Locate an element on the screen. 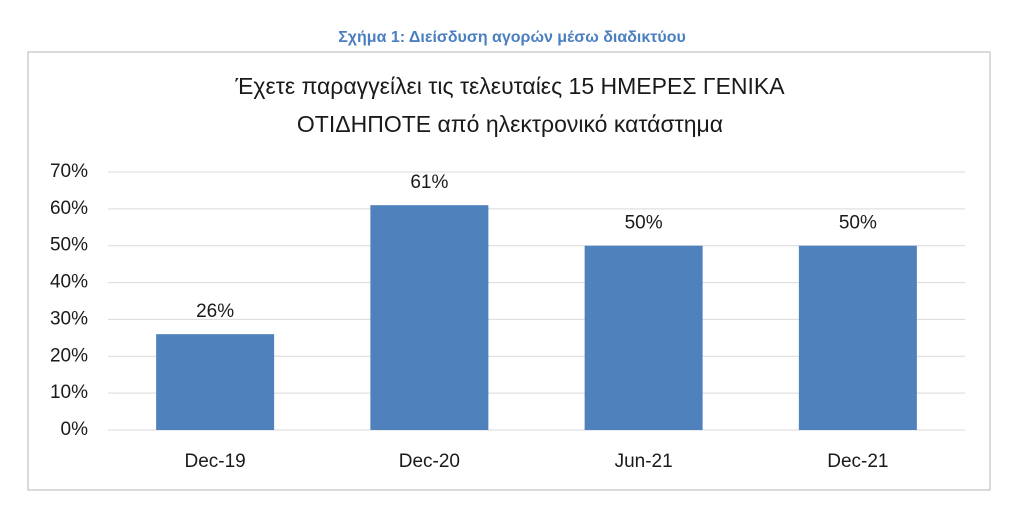 The height and width of the screenshot is (506, 1024). y-tick-label: 70% is located at coordinates (69, 171).